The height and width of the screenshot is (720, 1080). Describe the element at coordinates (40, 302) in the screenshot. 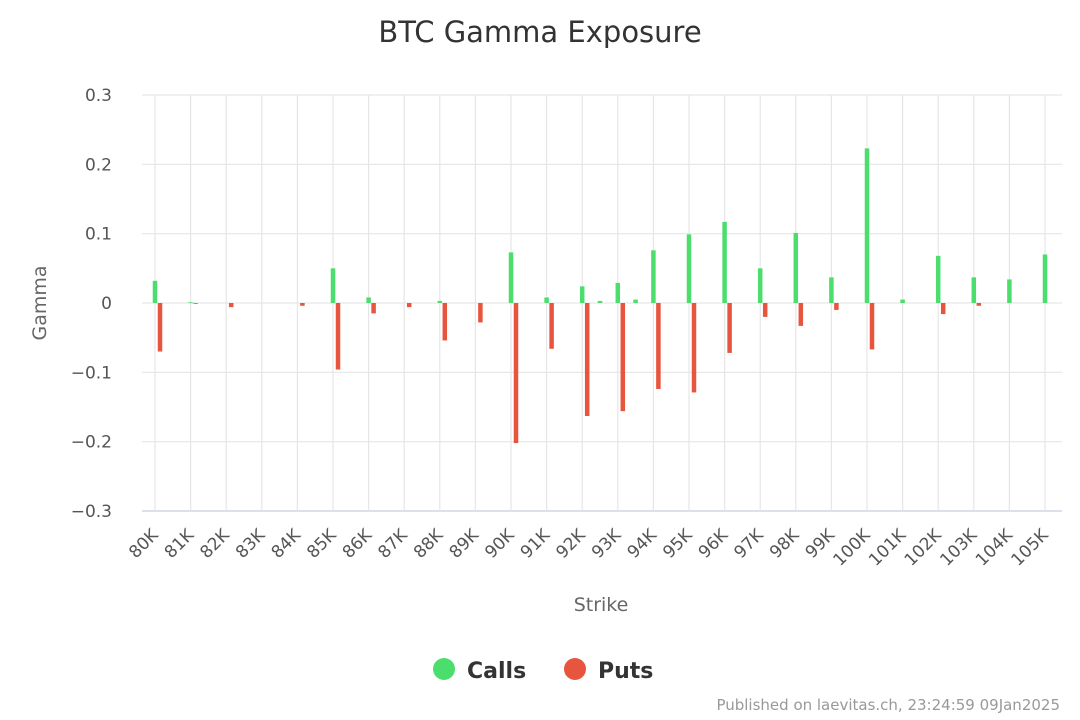

I see `y-axis-title: Gamma` at that location.